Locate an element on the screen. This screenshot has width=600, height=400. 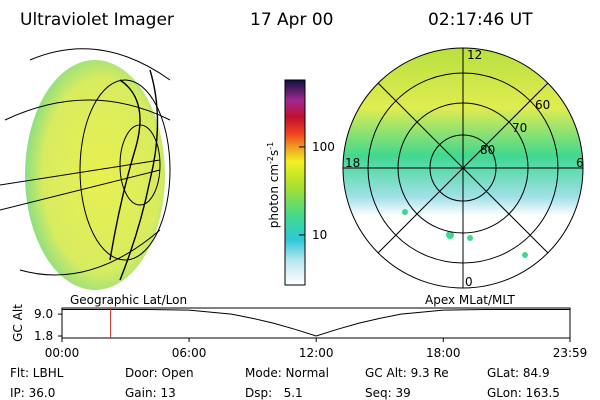
x-tick-label: 18:00 is located at coordinates (443, 353).